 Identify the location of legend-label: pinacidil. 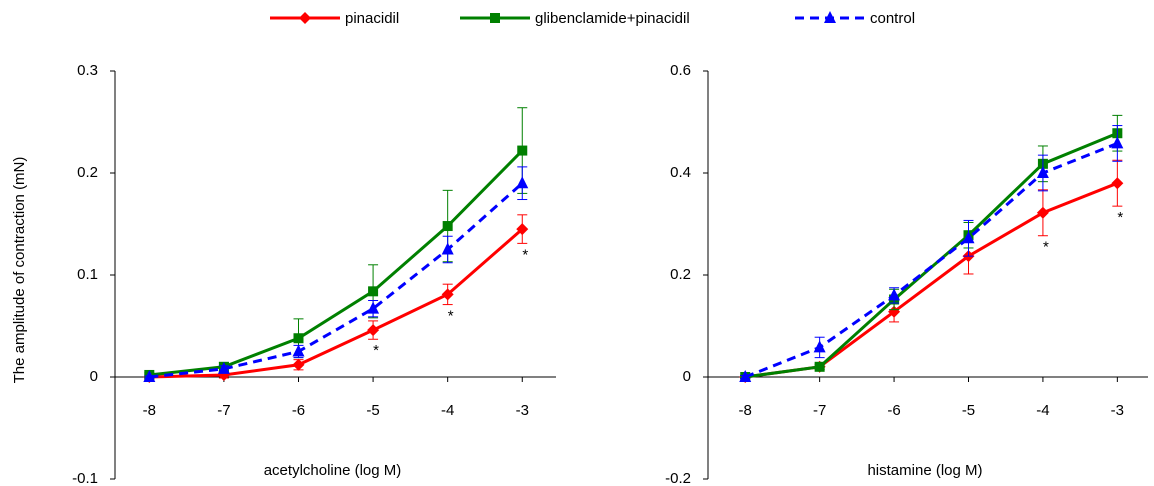
(372, 18).